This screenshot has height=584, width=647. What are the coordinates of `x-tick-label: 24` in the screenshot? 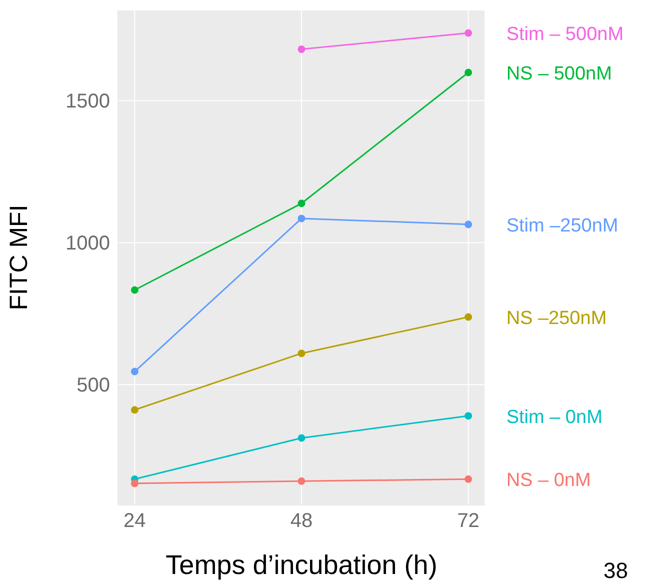 It's located at (135, 521).